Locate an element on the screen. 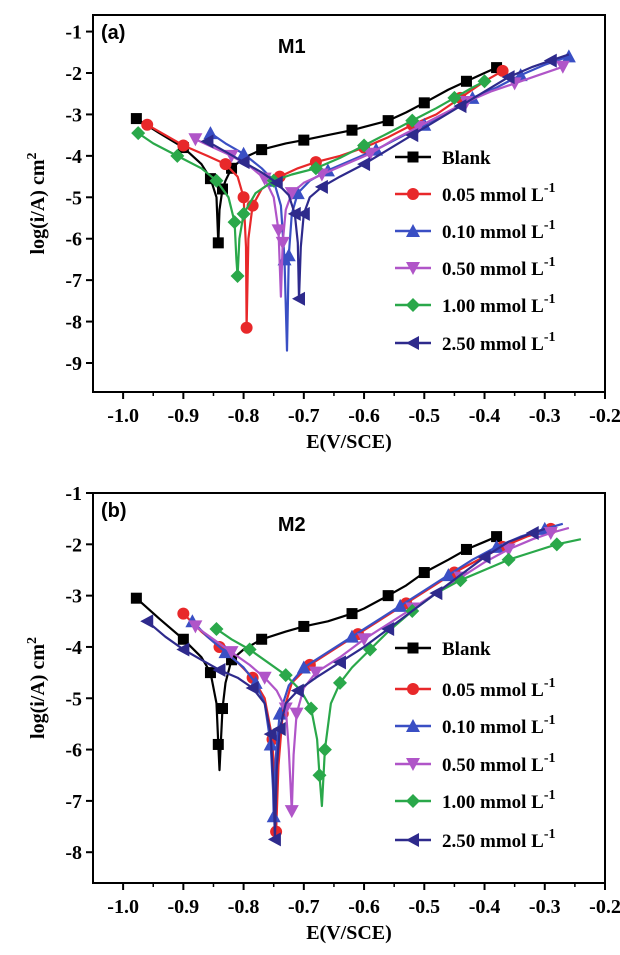 This screenshot has height=955, width=620. panel-title: M2 is located at coordinates (292, 525).